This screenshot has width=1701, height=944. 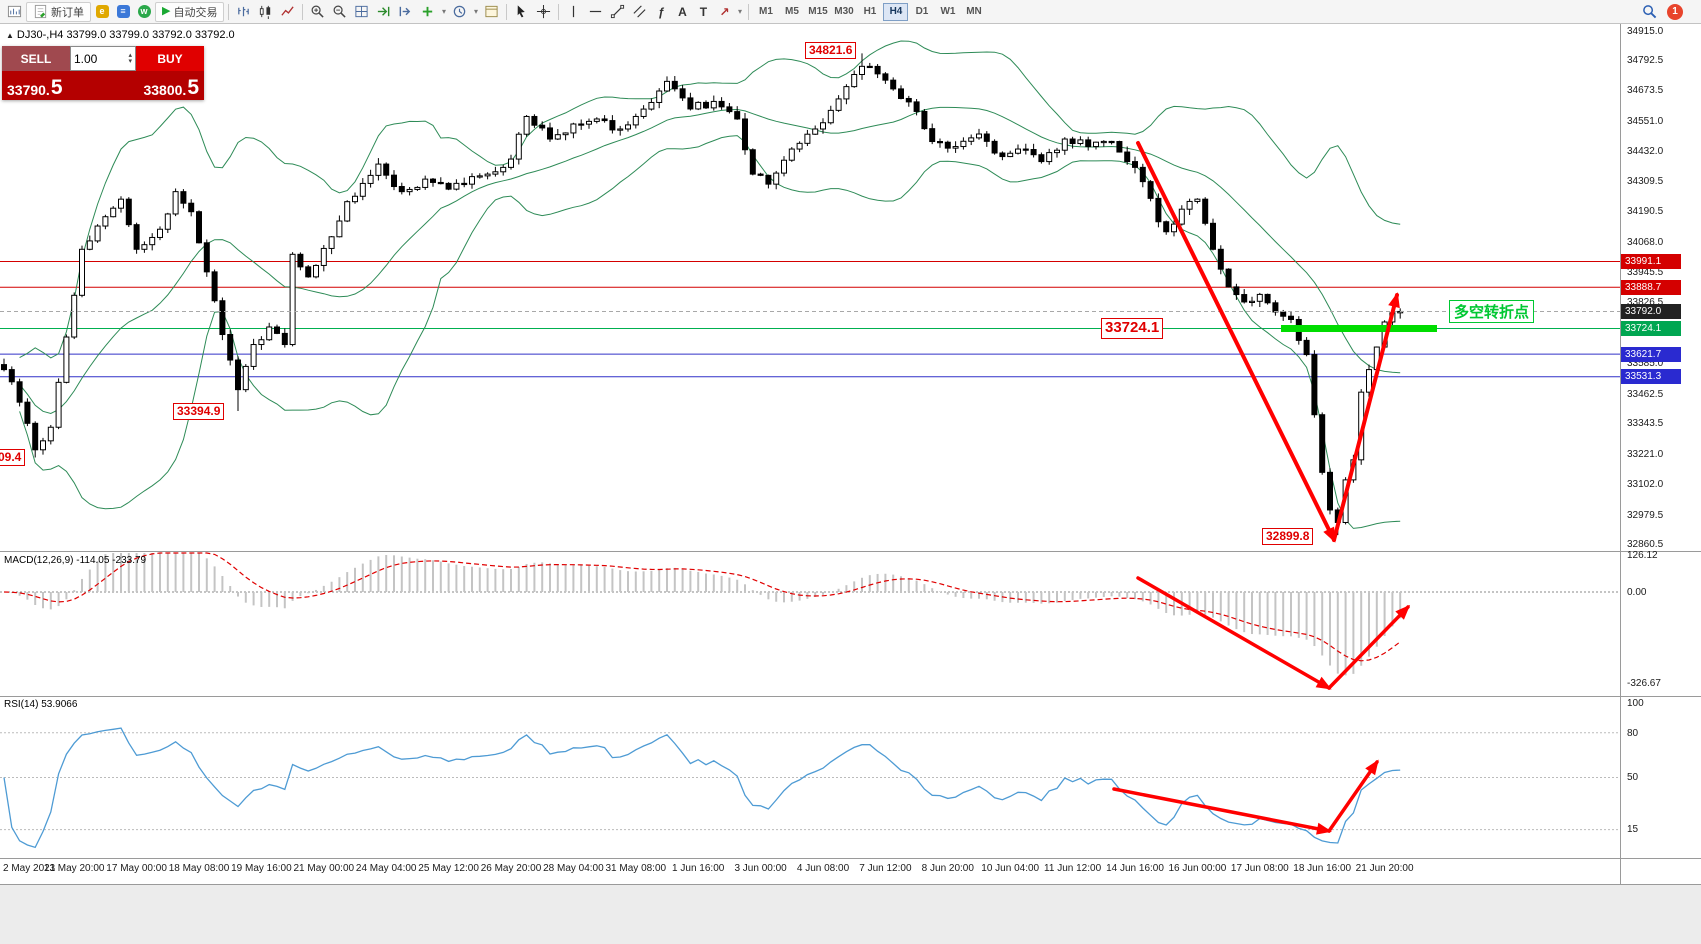 What do you see at coordinates (1645, 515) in the screenshot?
I see `price-tick: 32979.5` at bounding box center [1645, 515].